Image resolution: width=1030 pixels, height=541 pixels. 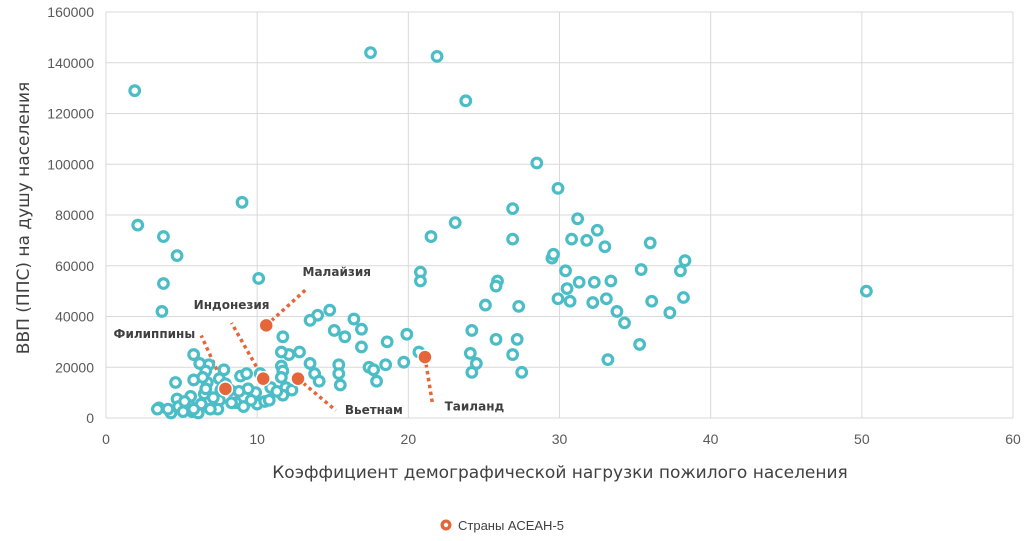 I want to click on x-tick-label: 30, so click(x=560, y=439).